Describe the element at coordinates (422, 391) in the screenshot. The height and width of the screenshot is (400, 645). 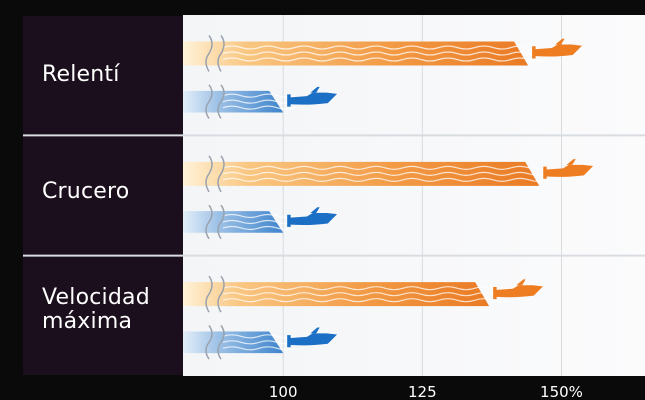
I see `x-tick-label: 125` at that location.